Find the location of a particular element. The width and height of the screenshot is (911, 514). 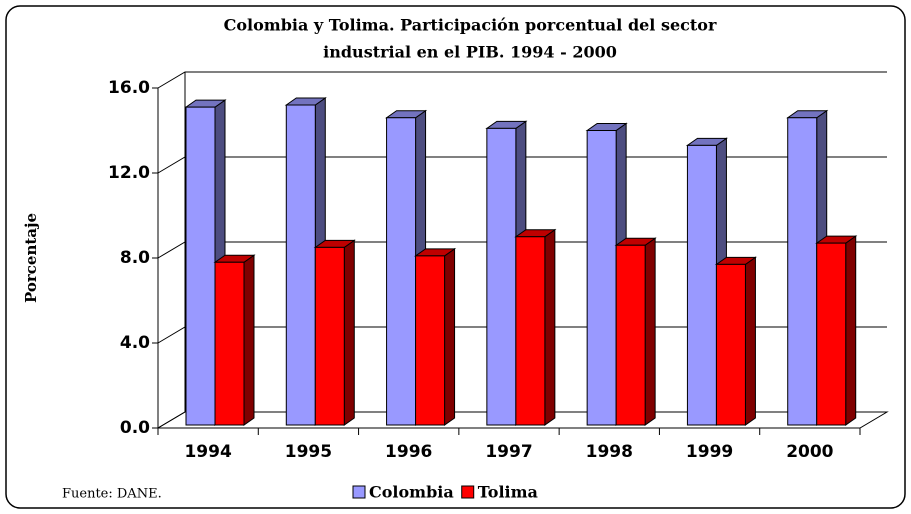

x-tick-label: 1999 is located at coordinates (709, 452).